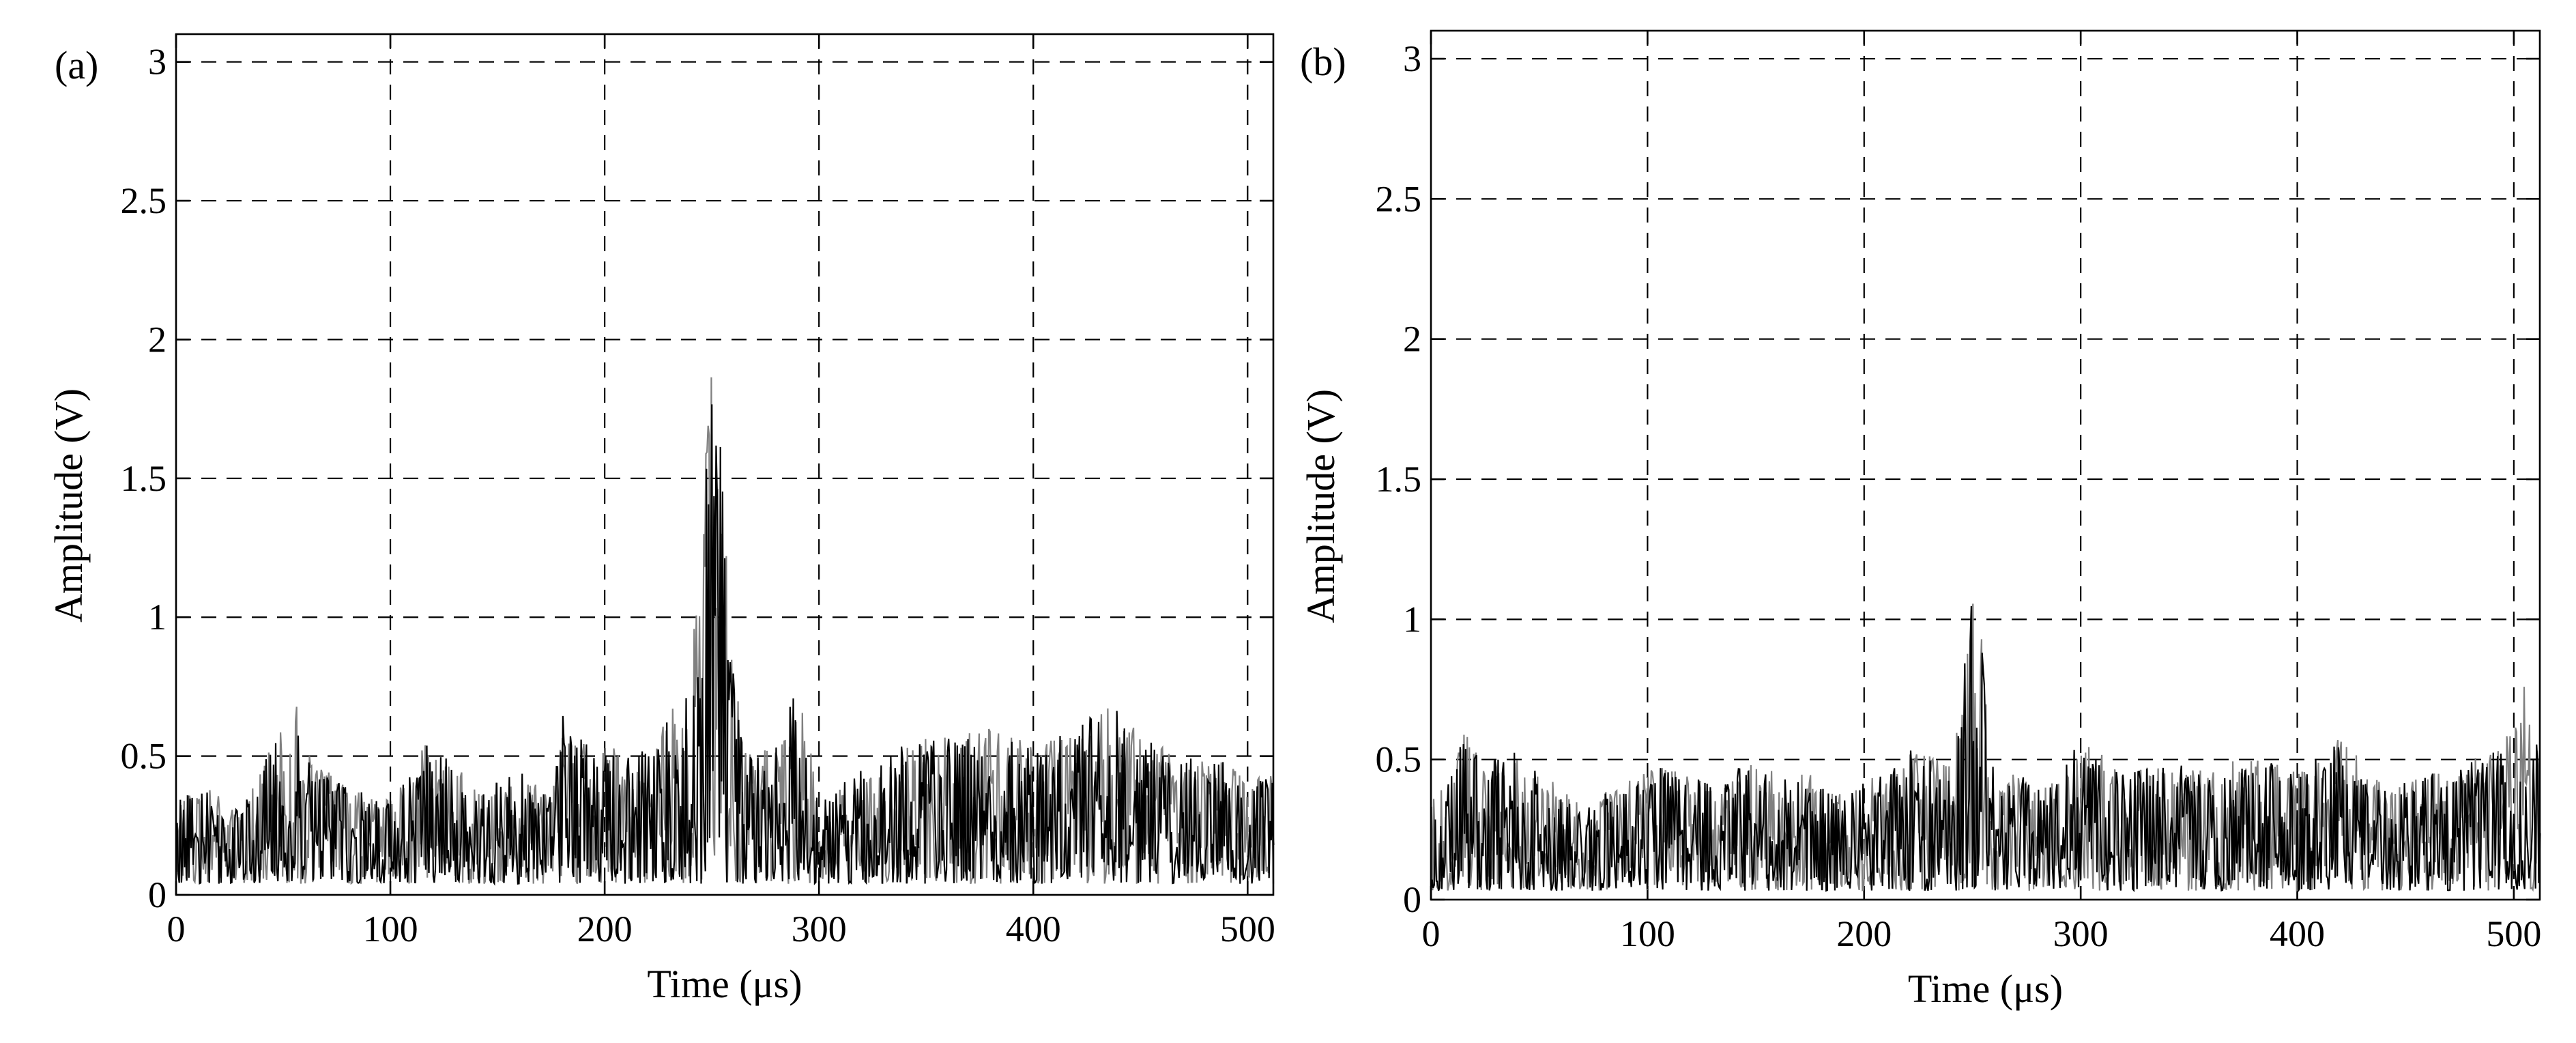  What do you see at coordinates (1321, 506) in the screenshot?
I see `y-axis-title-b: Amplitude (V)` at bounding box center [1321, 506].